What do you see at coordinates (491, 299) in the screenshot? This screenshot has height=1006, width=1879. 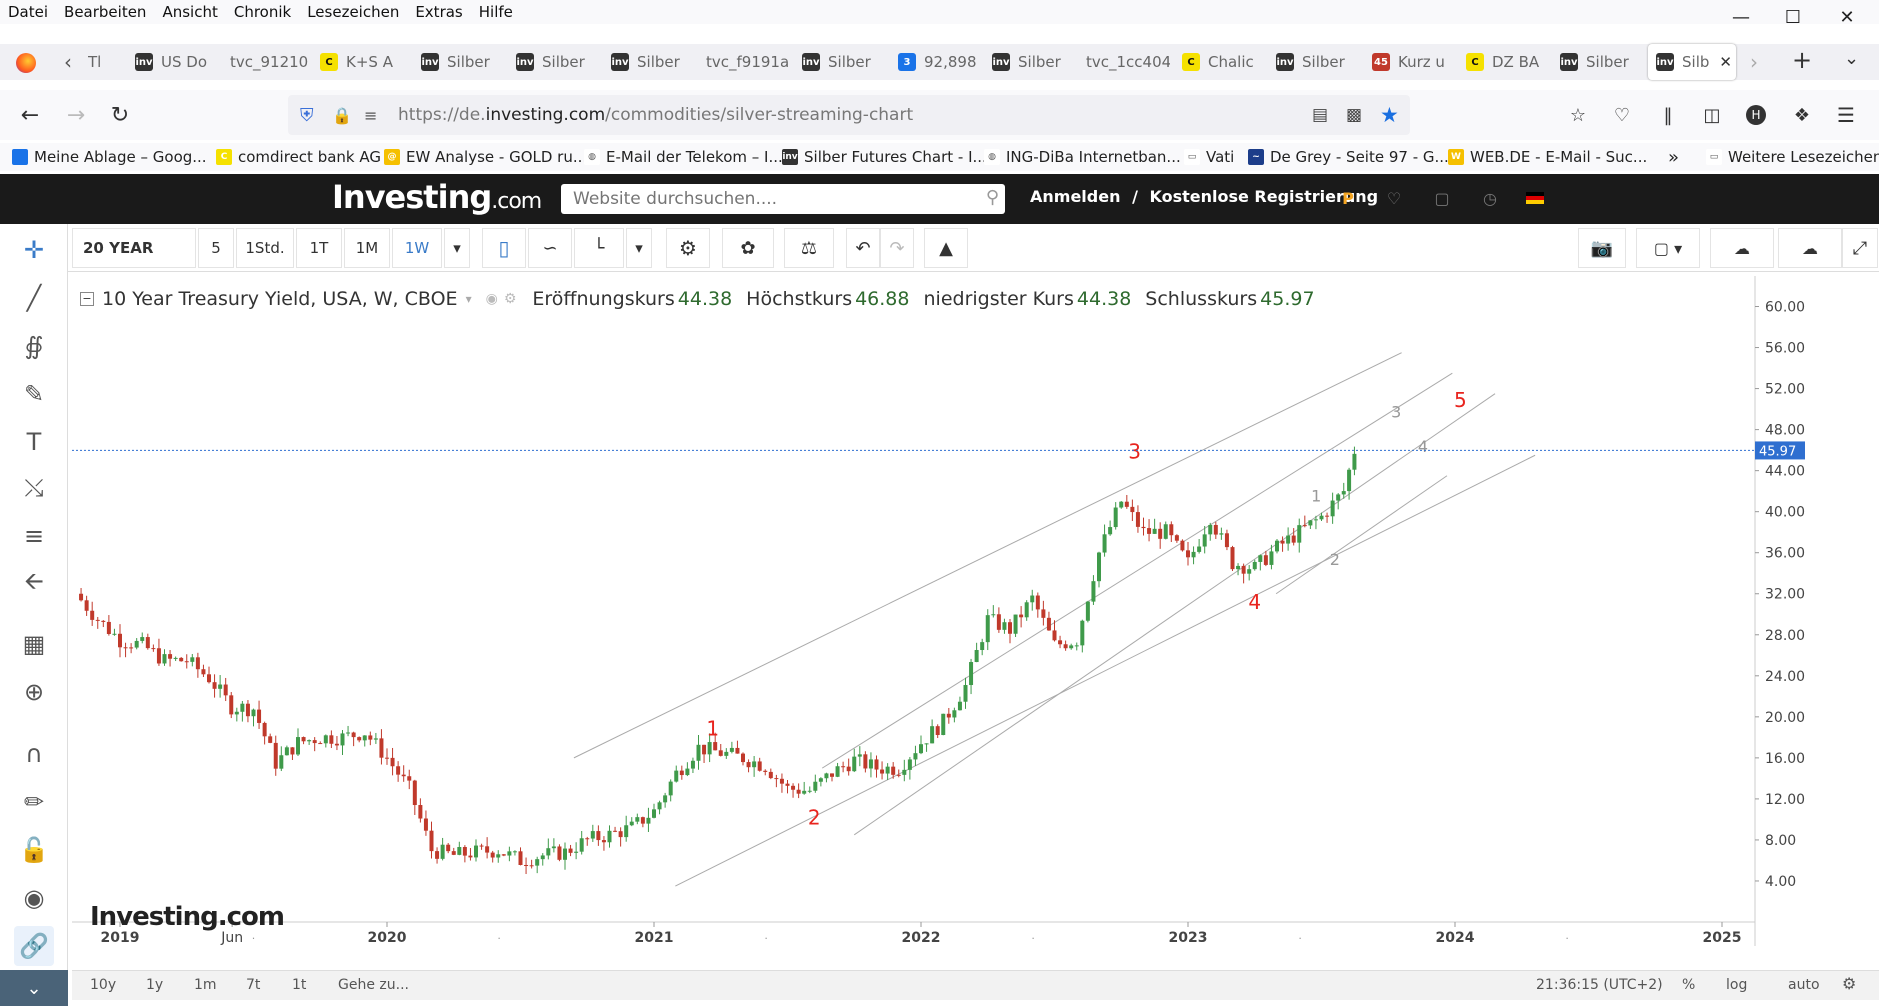 I see `legend-eye-icon: ◉` at bounding box center [491, 299].